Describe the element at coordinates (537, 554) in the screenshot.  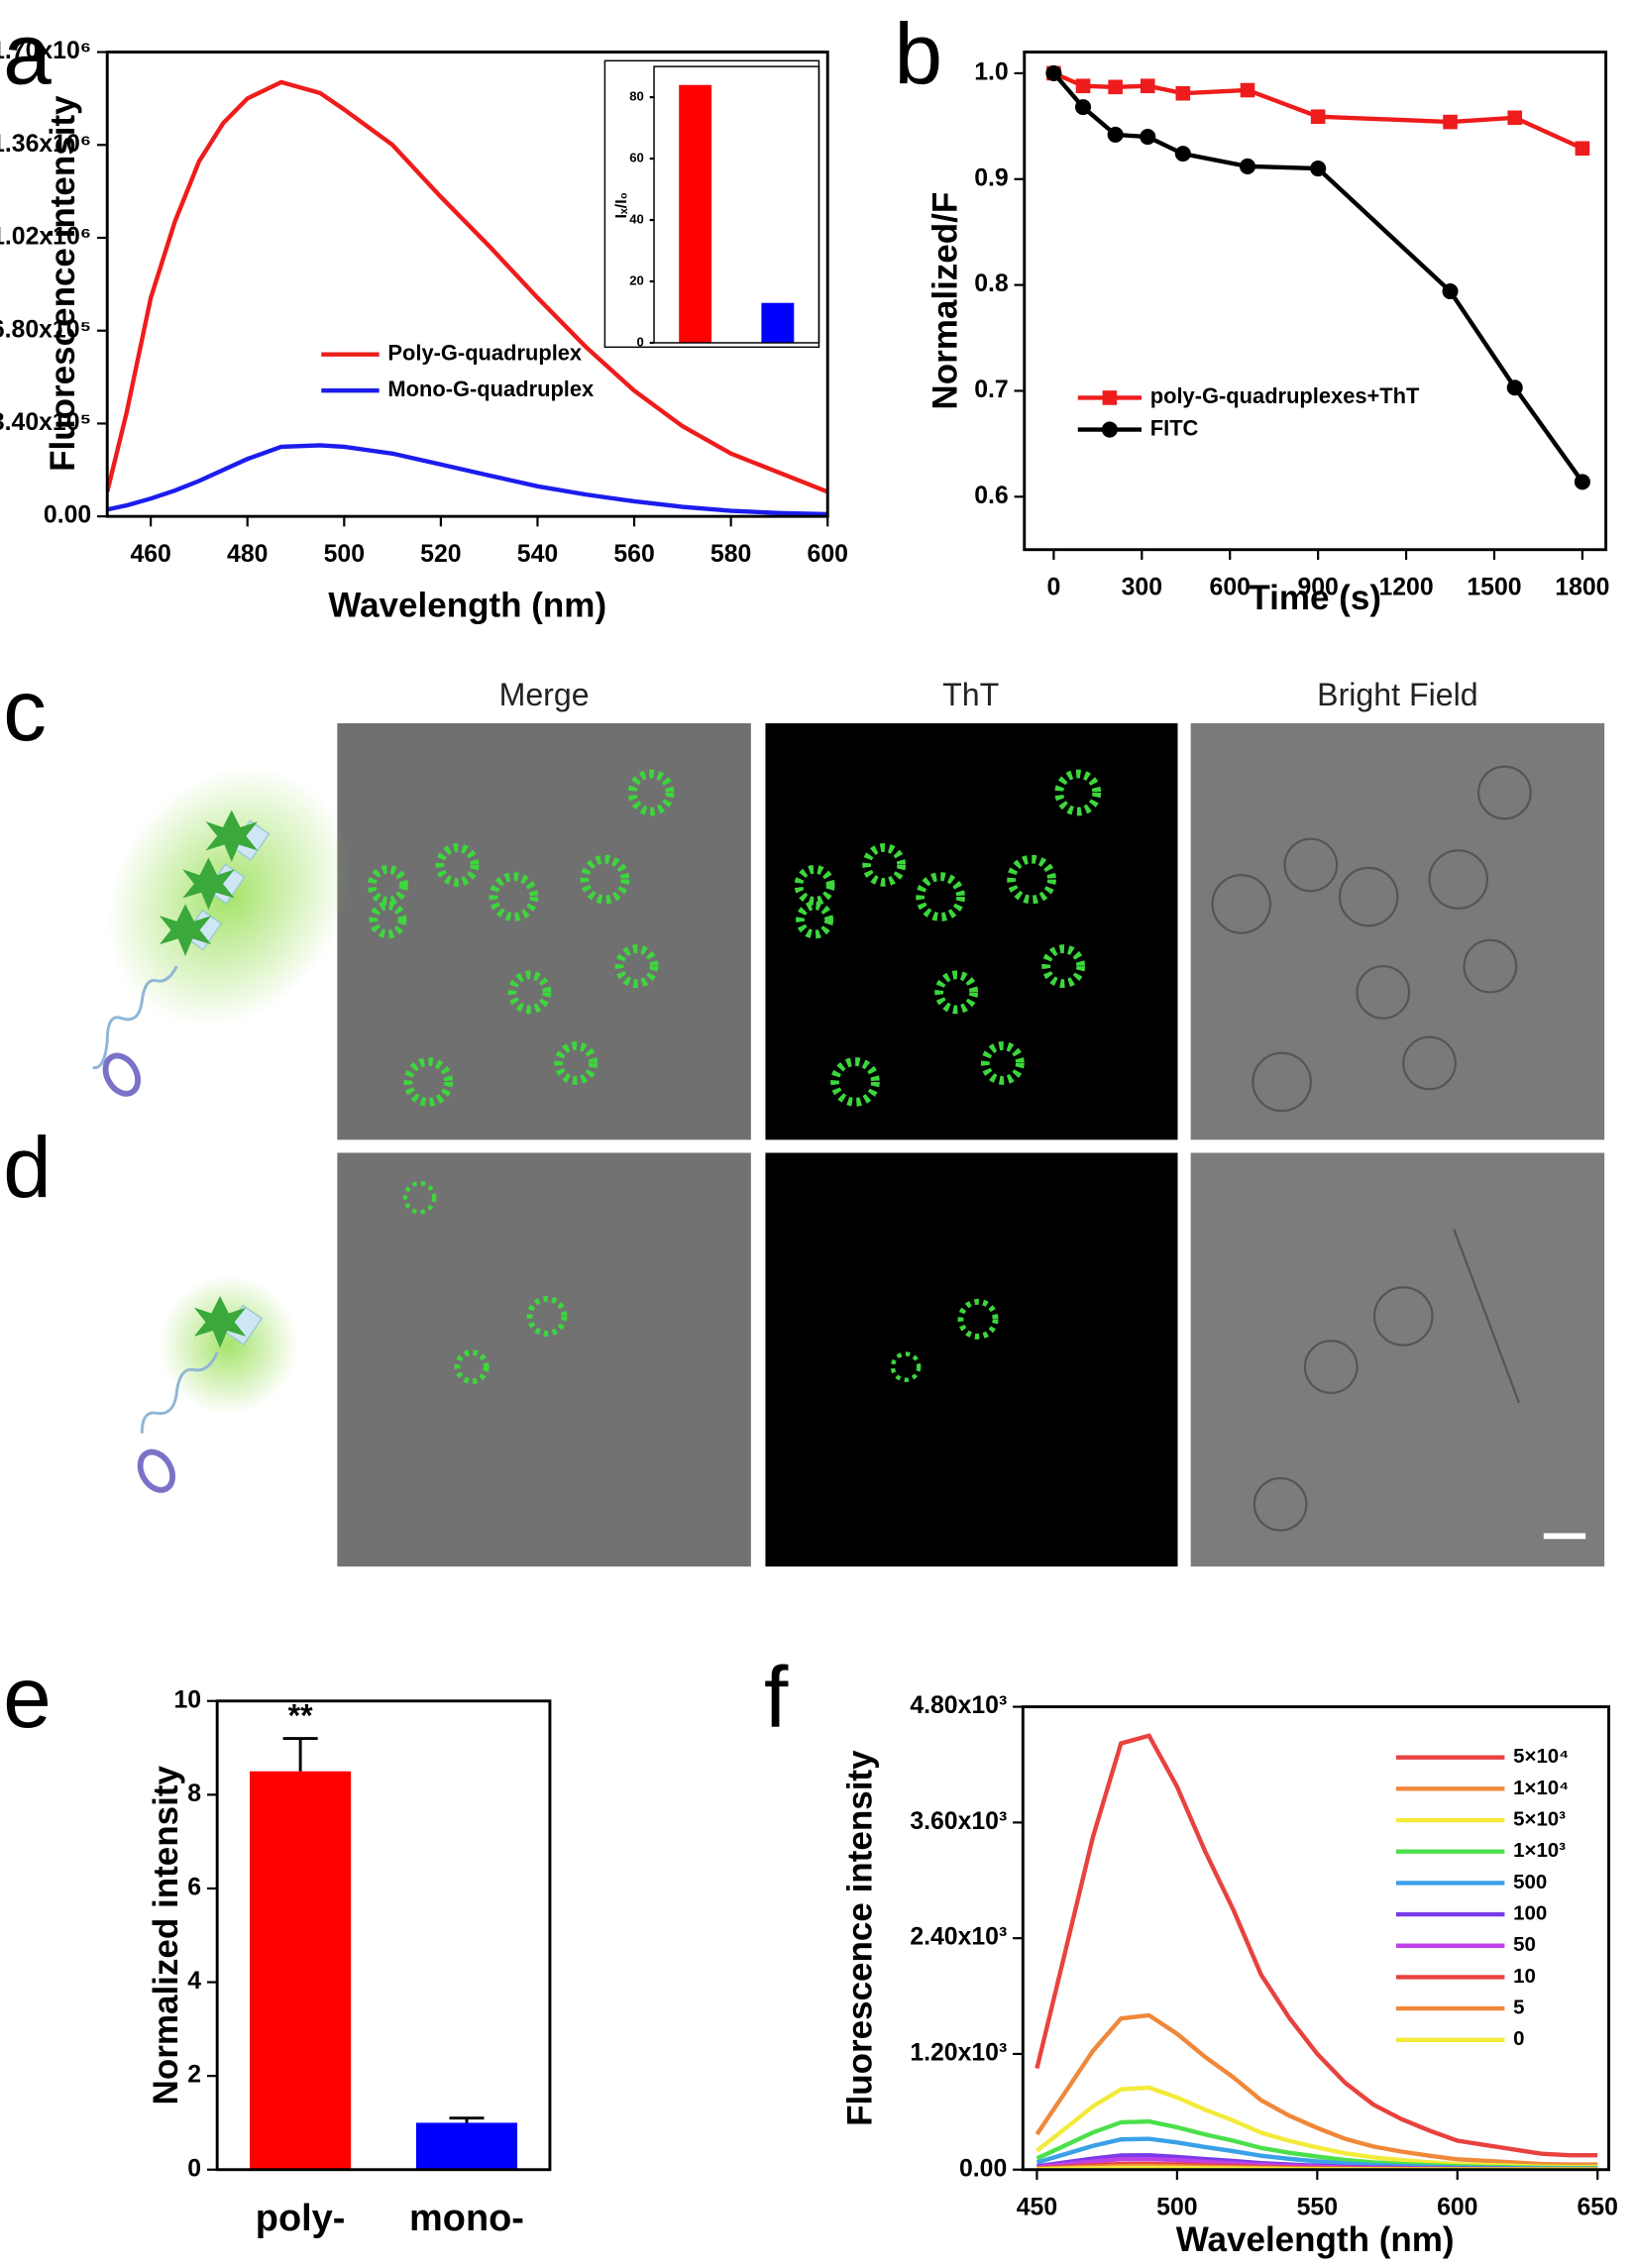
I see `x-tick-label: 540` at that location.